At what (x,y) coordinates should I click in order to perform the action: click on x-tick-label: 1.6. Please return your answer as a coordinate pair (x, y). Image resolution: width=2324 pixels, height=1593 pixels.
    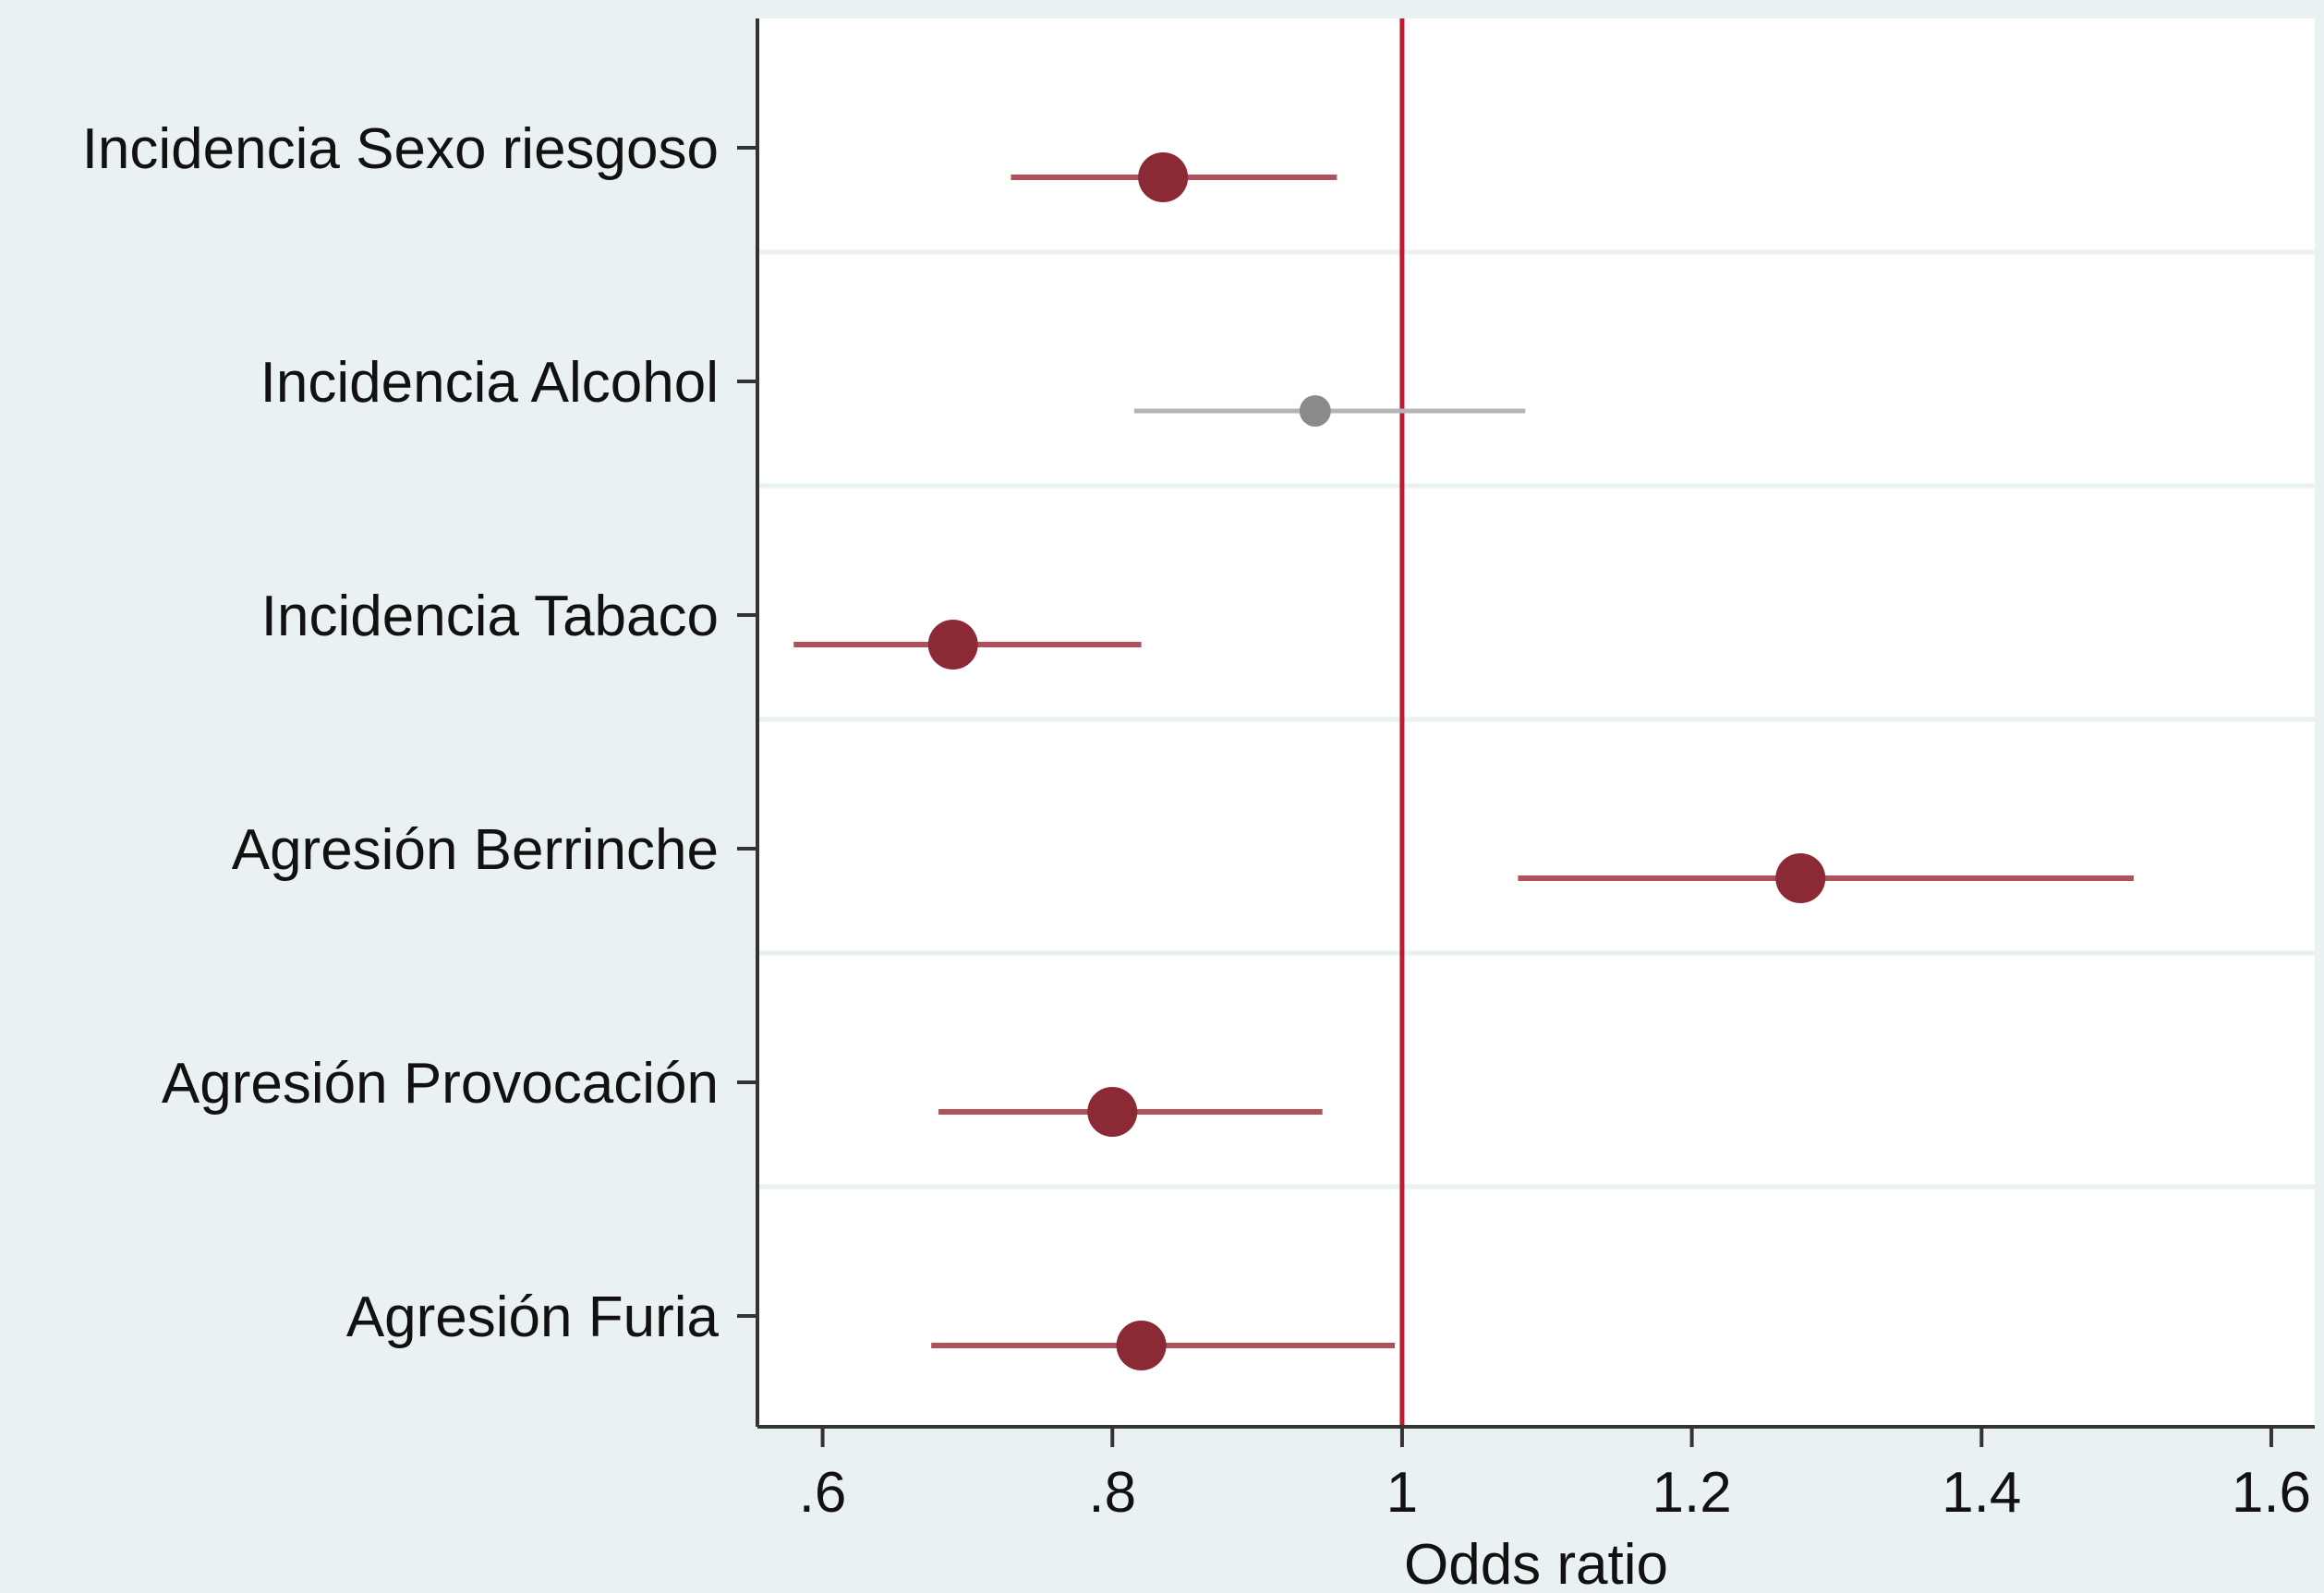
    Looking at the image, I should click on (2271, 1493).